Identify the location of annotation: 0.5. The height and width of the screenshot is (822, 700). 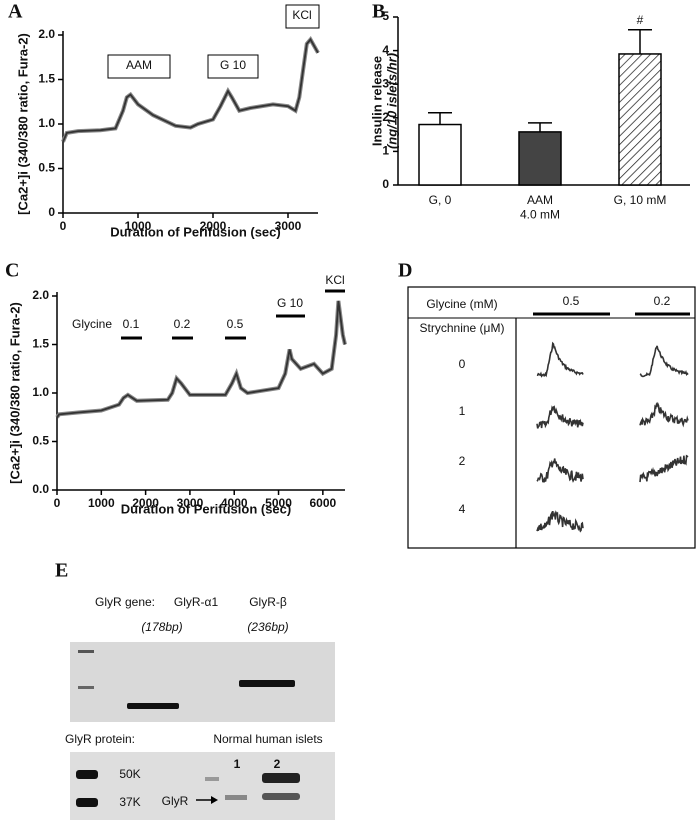
(235, 324).